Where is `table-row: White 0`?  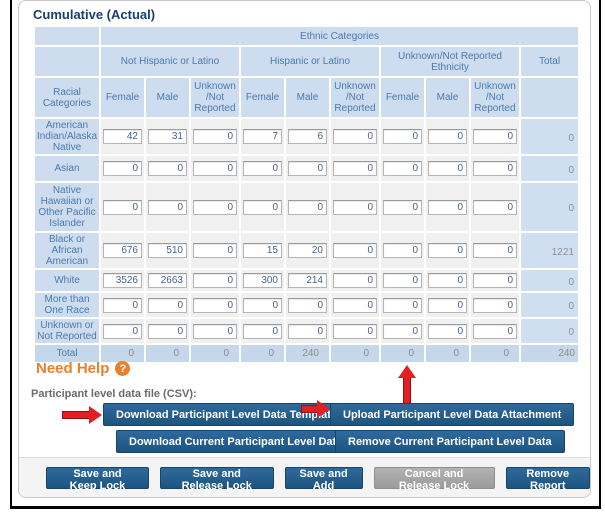 table-row: White 0 is located at coordinates (306, 280).